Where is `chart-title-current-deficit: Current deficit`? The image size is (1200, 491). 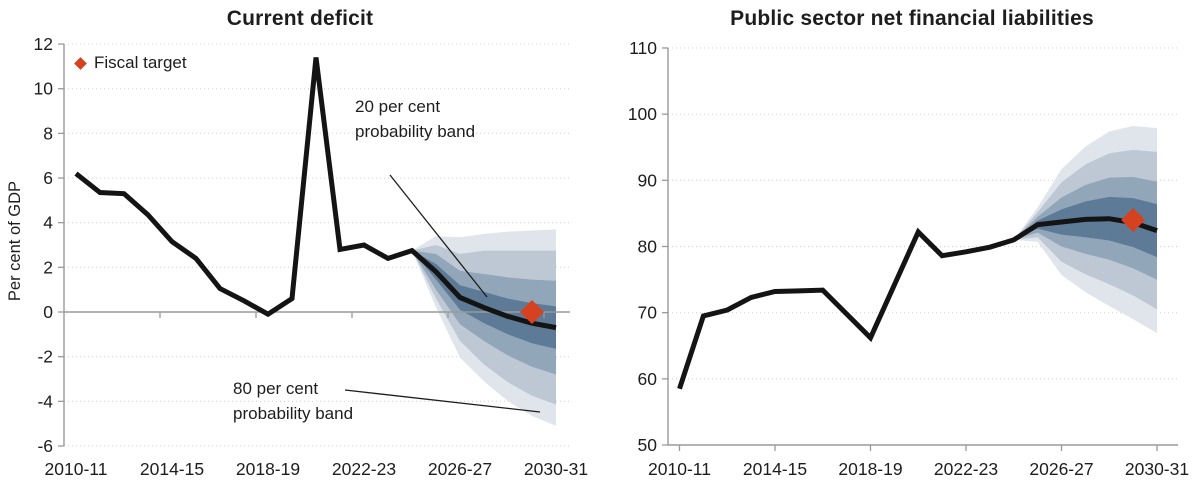 chart-title-current-deficit: Current deficit is located at coordinates (300, 18).